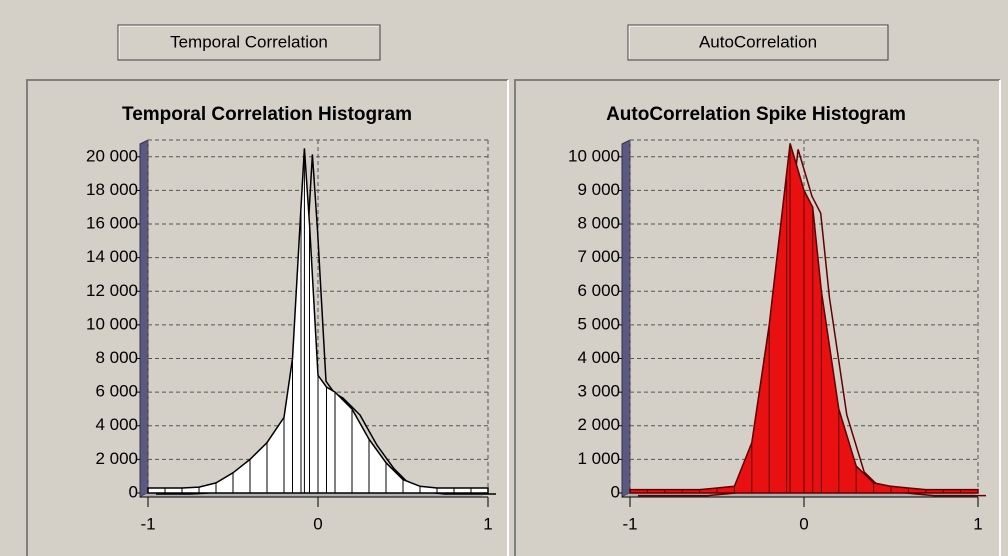 Image resolution: width=1008 pixels, height=556 pixels. Describe the element at coordinates (112, 223) in the screenshot. I see `y-tick-label: 16 000` at that location.